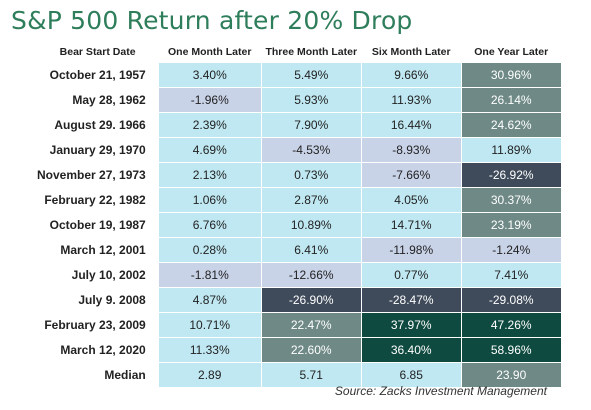  What do you see at coordinates (511, 51) in the screenshot?
I see `header-one-year-later: One Year Later` at bounding box center [511, 51].